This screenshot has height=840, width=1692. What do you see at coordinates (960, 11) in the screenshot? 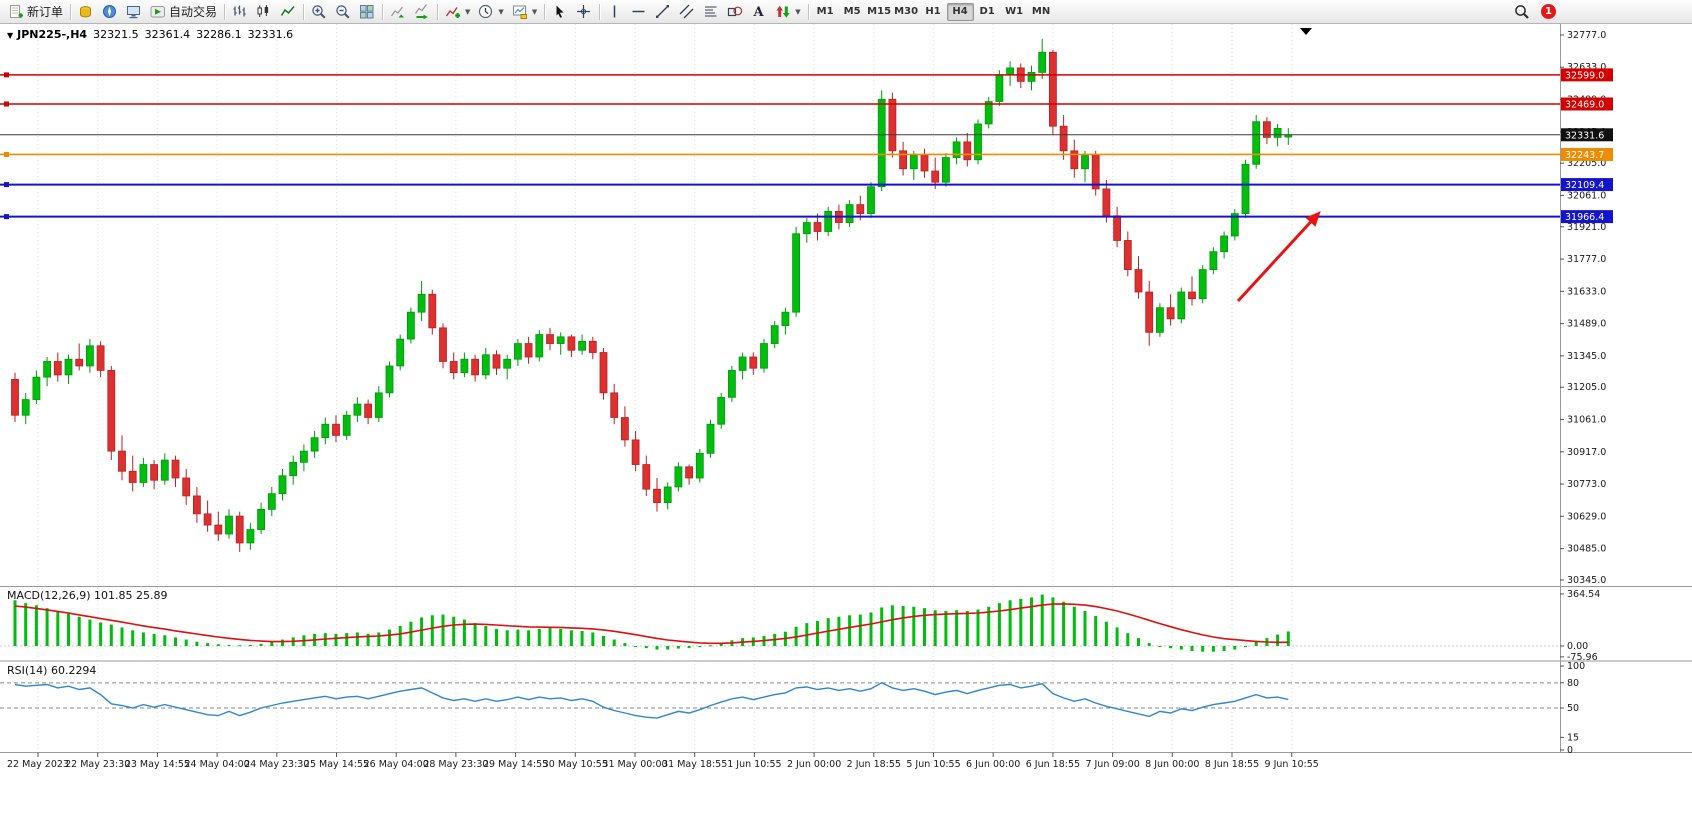
I see `timeframe-h4: H4` at bounding box center [960, 11].